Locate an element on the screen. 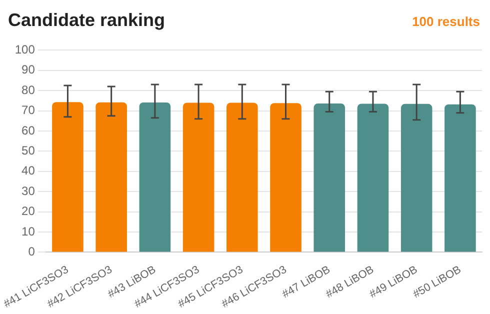 The height and width of the screenshot is (314, 490). y-tick-label: 60 is located at coordinates (29, 130).